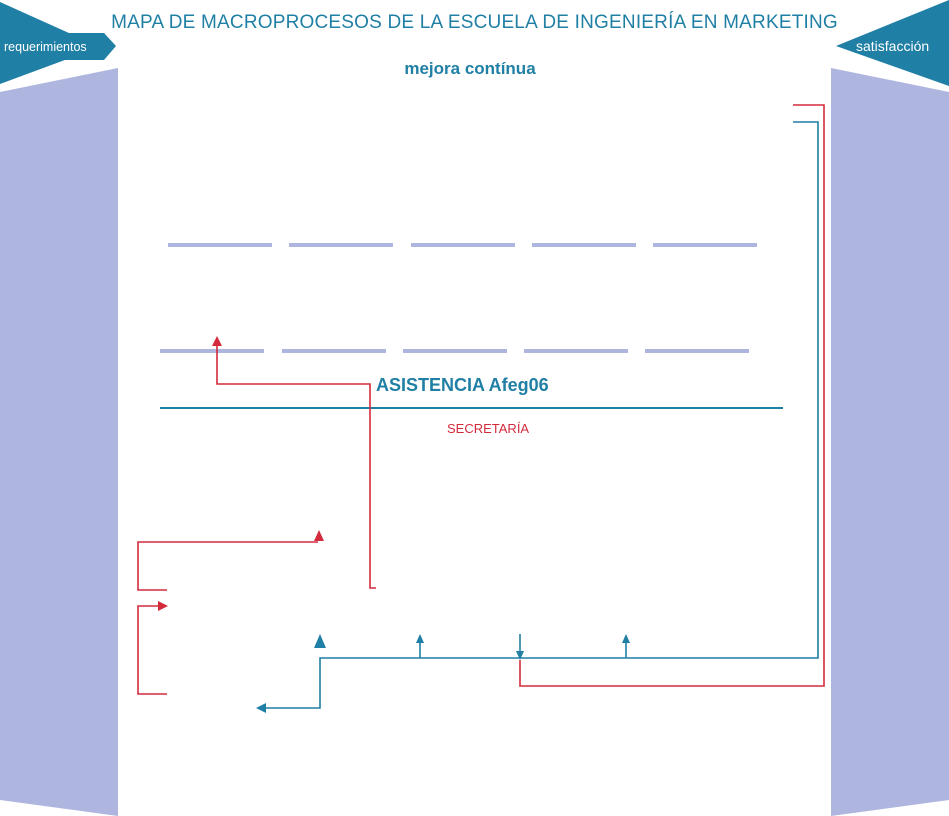  I want to click on right-side-panel, so click(890, 442).